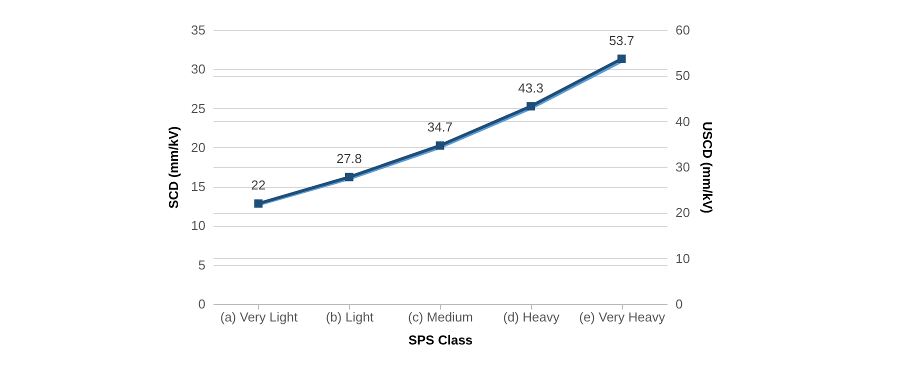  Describe the element at coordinates (683, 167) in the screenshot. I see `y2-tick-label: 30` at that location.